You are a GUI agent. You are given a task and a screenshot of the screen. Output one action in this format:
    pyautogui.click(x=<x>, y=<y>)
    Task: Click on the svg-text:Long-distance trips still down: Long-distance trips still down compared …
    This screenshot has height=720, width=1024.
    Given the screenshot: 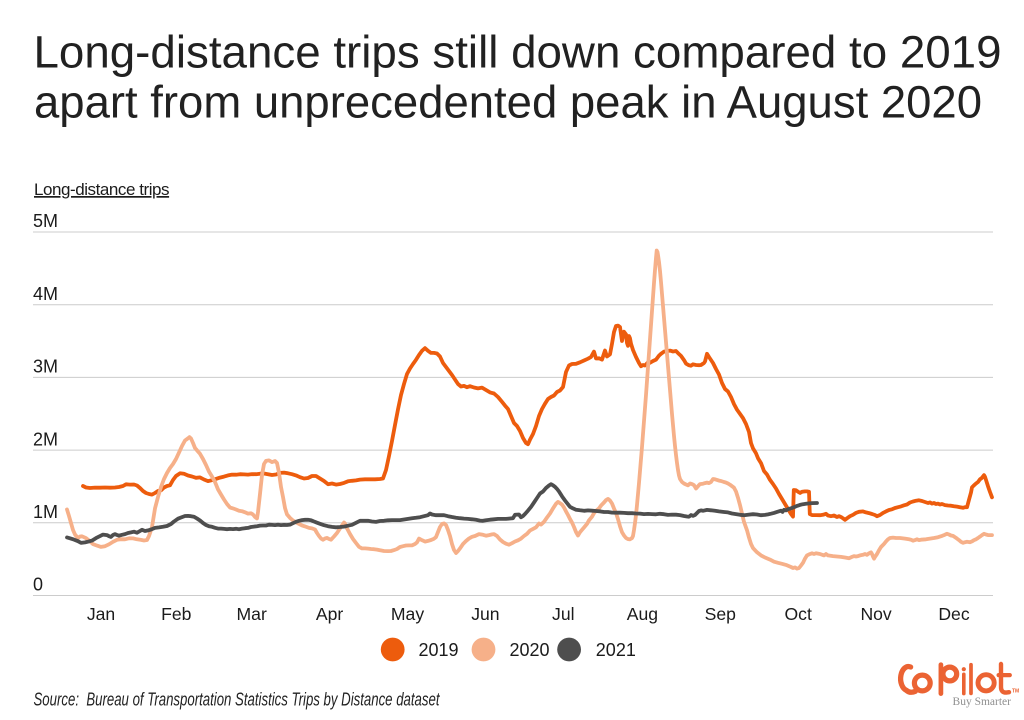 What is the action you would take?
    pyautogui.click(x=518, y=52)
    